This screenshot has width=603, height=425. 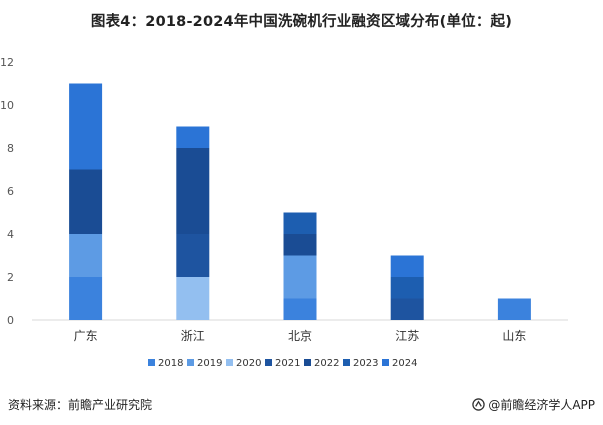 What do you see at coordinates (10, 148) in the screenshot?
I see `y-tick-label: 8` at bounding box center [10, 148].